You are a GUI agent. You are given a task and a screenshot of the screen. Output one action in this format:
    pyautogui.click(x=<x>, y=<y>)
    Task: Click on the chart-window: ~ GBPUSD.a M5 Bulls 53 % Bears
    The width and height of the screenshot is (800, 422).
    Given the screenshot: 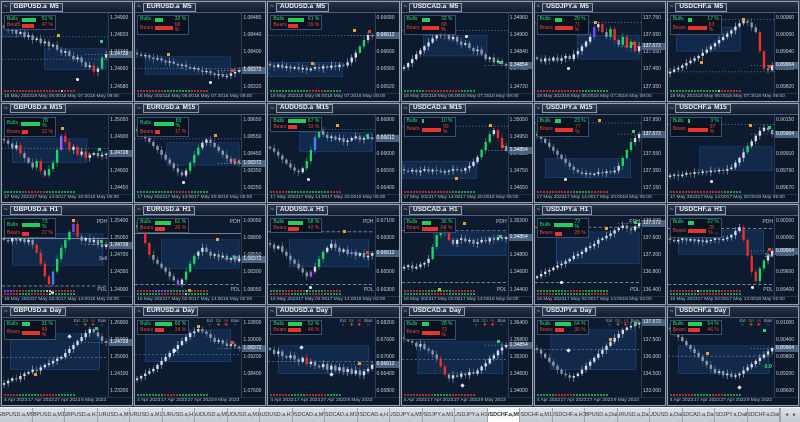 What is the action you would take?
    pyautogui.click(x=67, y=51)
    